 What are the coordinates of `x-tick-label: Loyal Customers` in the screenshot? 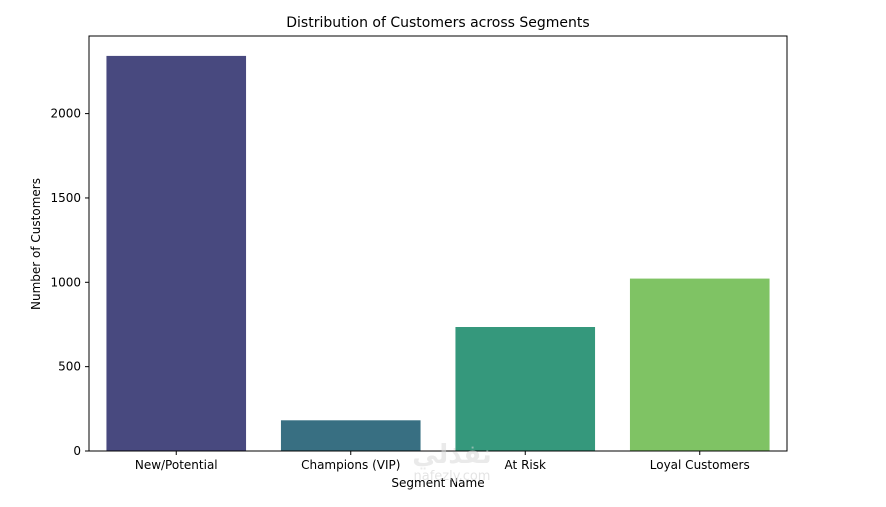 It's located at (700, 465).